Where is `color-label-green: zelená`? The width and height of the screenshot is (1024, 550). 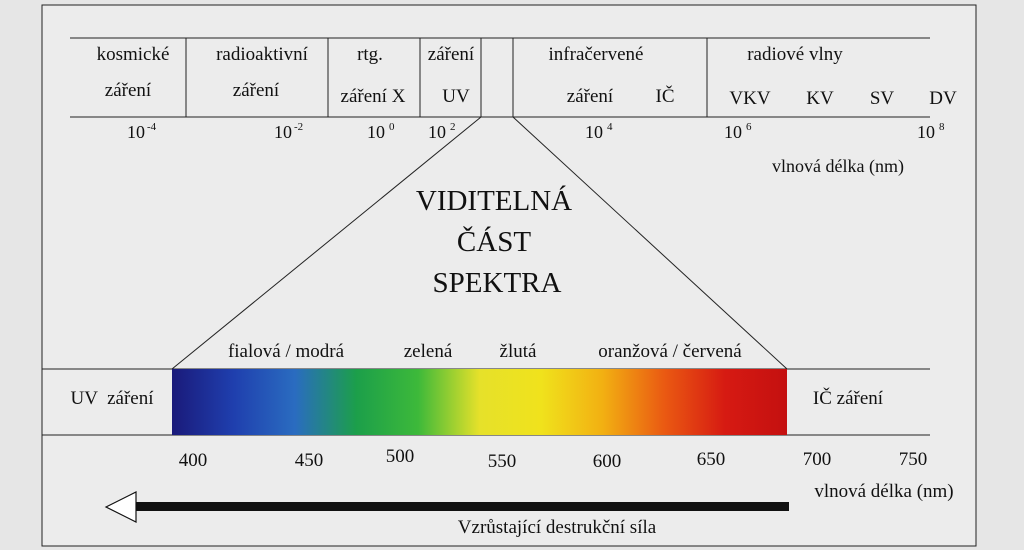 color-label-green: zelená is located at coordinates (428, 351).